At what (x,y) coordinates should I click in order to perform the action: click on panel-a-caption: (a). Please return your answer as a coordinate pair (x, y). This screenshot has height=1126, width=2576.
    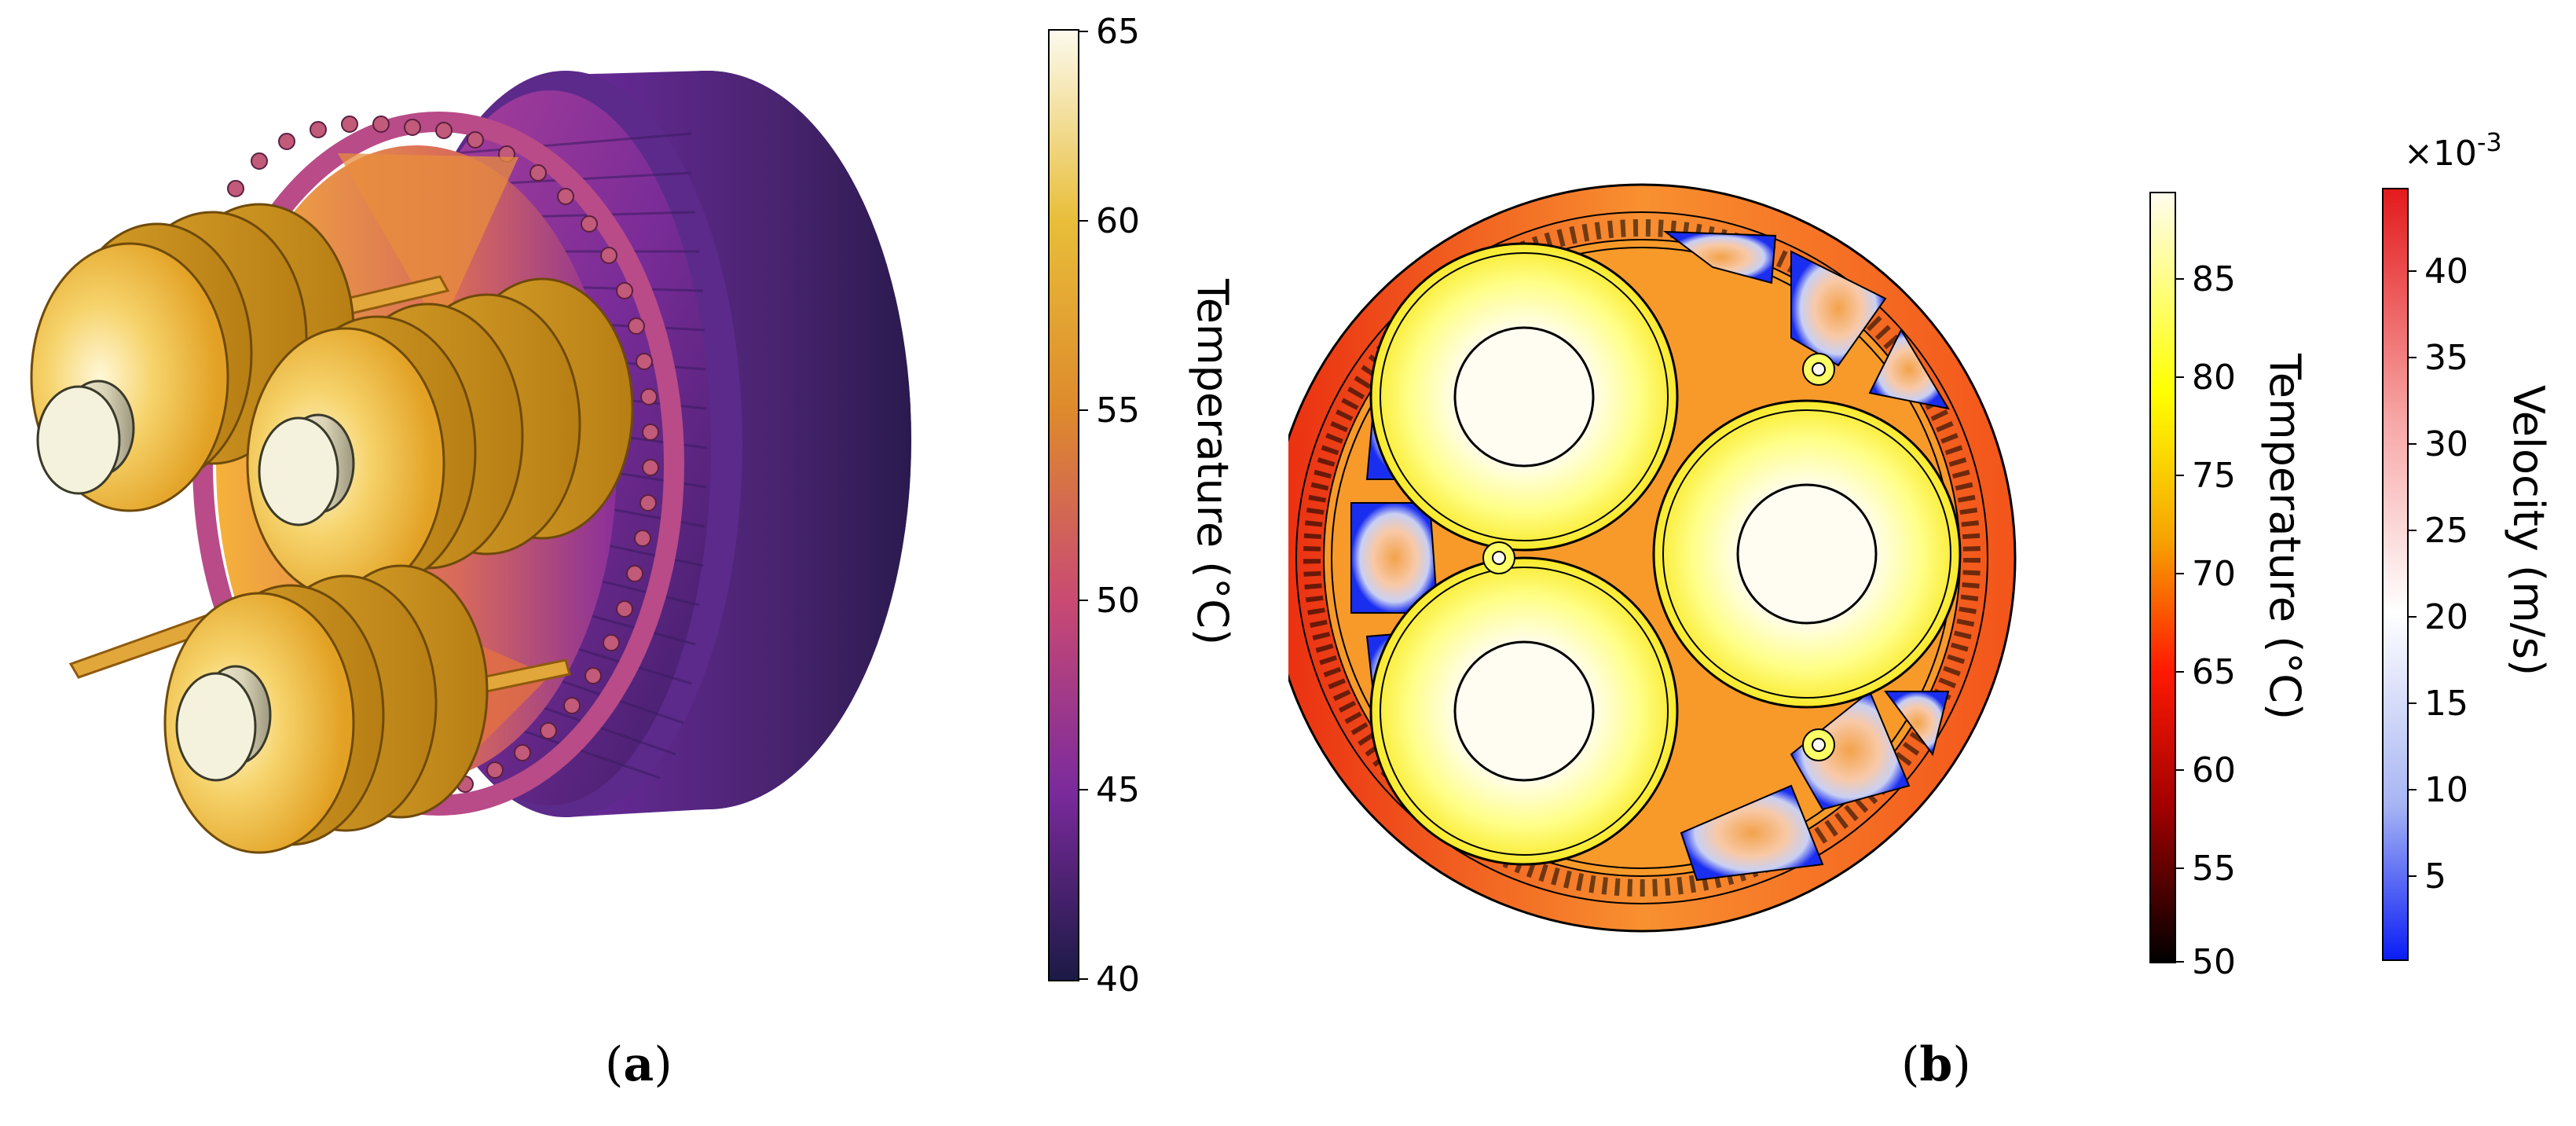
    Looking at the image, I should click on (638, 1064).